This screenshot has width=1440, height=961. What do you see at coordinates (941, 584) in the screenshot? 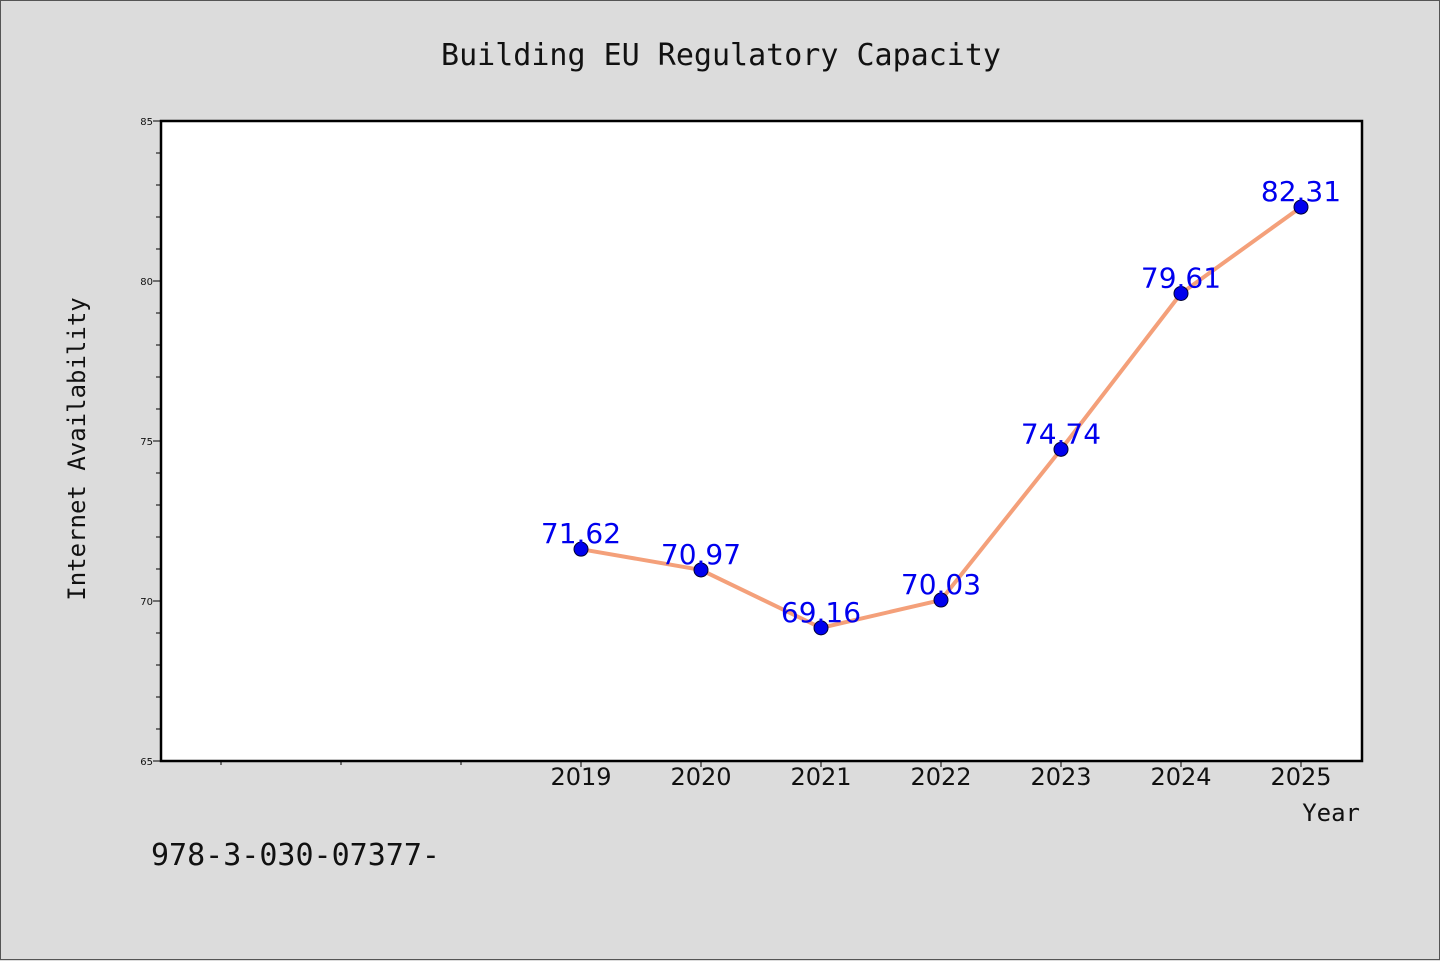
I see `data-label: 70.03` at bounding box center [941, 584].